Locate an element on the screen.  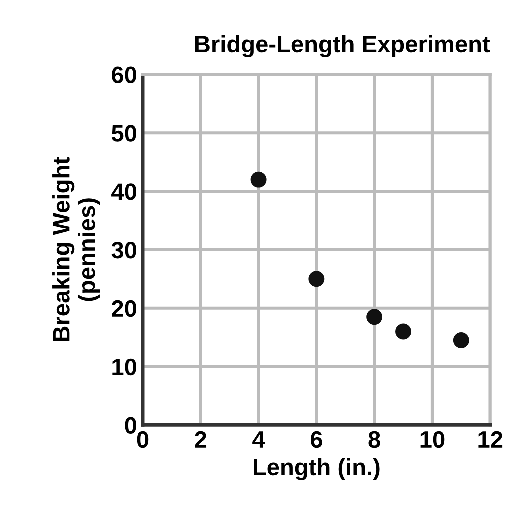
y-tick-label: 50 is located at coordinates (124, 133).